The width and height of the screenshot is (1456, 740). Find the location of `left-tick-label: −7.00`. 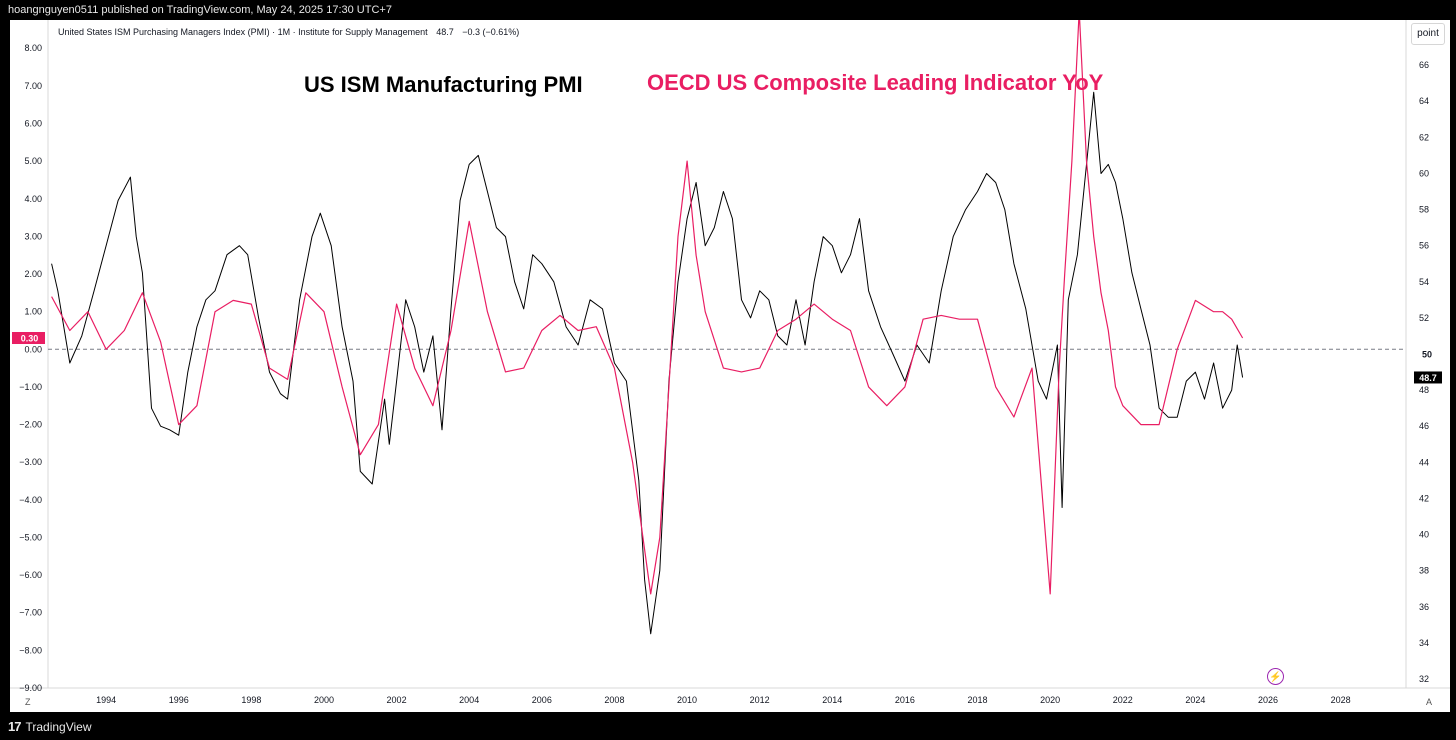

left-tick-label: −7.00 is located at coordinates (30, 613).